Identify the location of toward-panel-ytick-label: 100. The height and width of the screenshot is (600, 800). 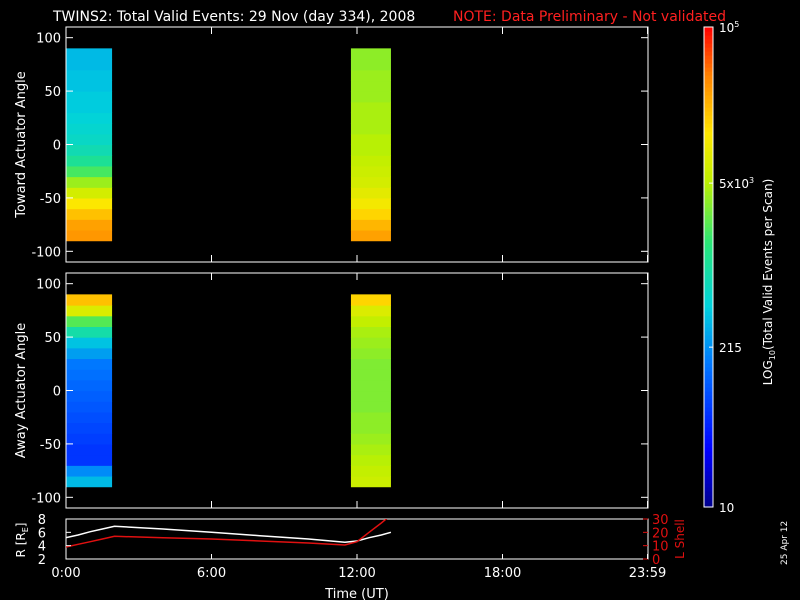
(48, 39).